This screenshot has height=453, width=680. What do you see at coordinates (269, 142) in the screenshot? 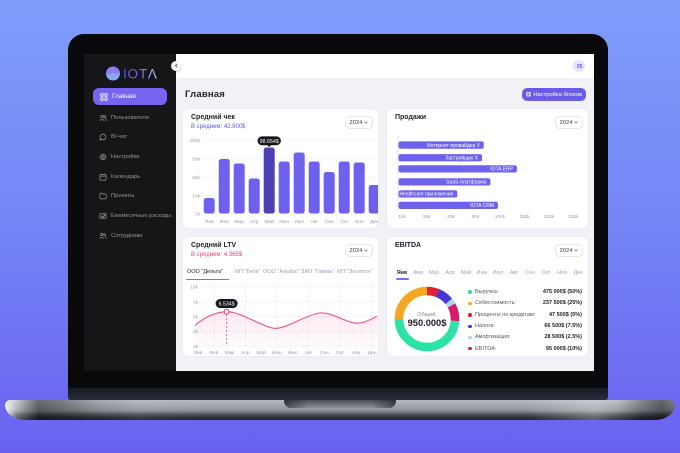
I see `svg-text: 98.654$` at bounding box center [269, 142].